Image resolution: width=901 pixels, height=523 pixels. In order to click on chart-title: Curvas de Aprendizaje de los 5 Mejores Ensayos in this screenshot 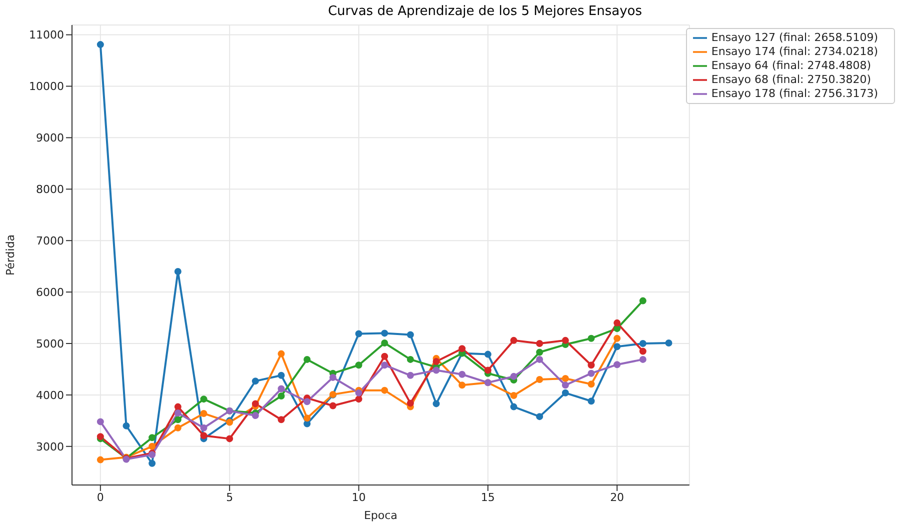, I will do `click(485, 11)`.